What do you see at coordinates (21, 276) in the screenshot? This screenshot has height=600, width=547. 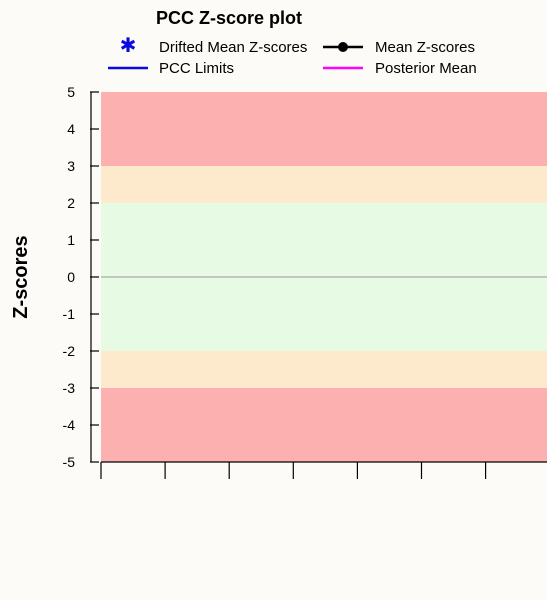 I see `y-axis-label: Z-scores` at bounding box center [21, 276].